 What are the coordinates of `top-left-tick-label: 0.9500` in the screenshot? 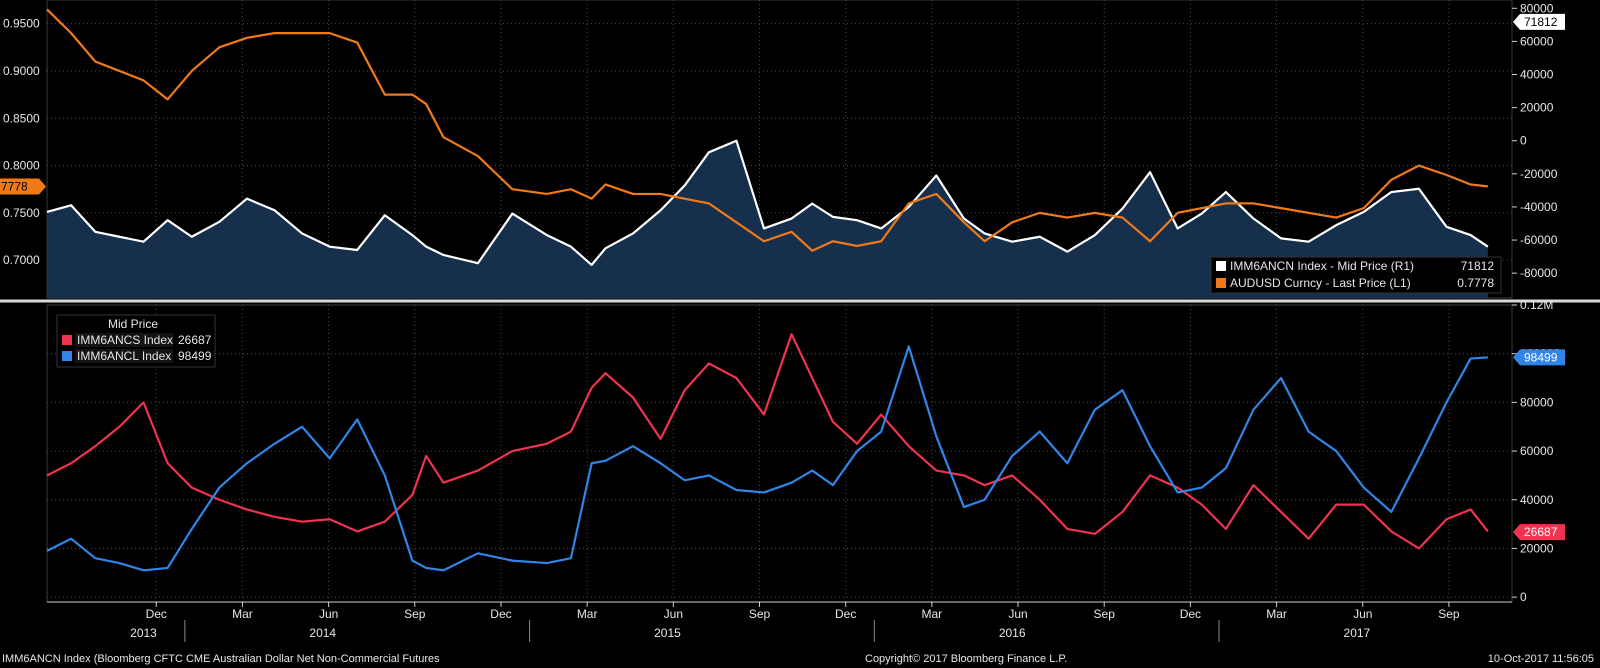 It's located at (21, 24).